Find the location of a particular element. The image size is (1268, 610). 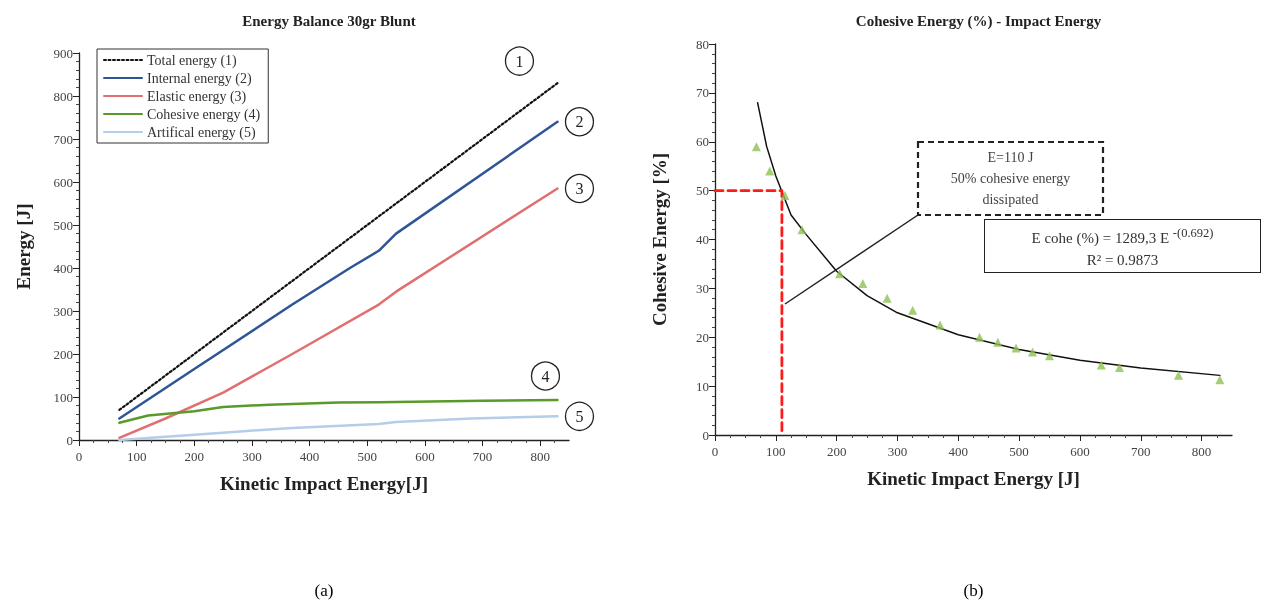

text: 2 is located at coordinates (579, 122).